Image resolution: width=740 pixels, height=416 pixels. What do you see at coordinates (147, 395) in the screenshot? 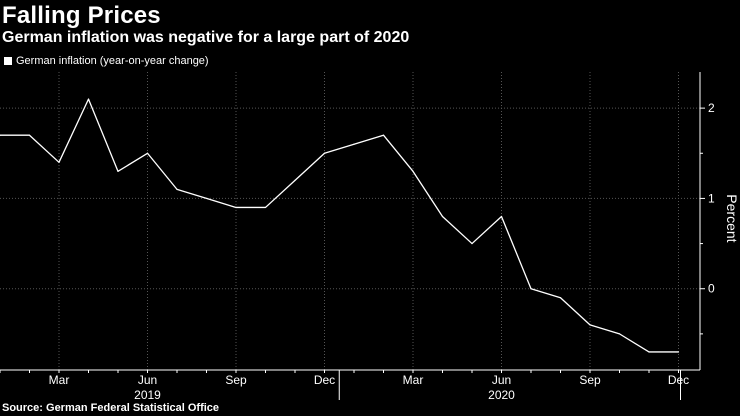
I see `year-label: 2019` at bounding box center [147, 395].